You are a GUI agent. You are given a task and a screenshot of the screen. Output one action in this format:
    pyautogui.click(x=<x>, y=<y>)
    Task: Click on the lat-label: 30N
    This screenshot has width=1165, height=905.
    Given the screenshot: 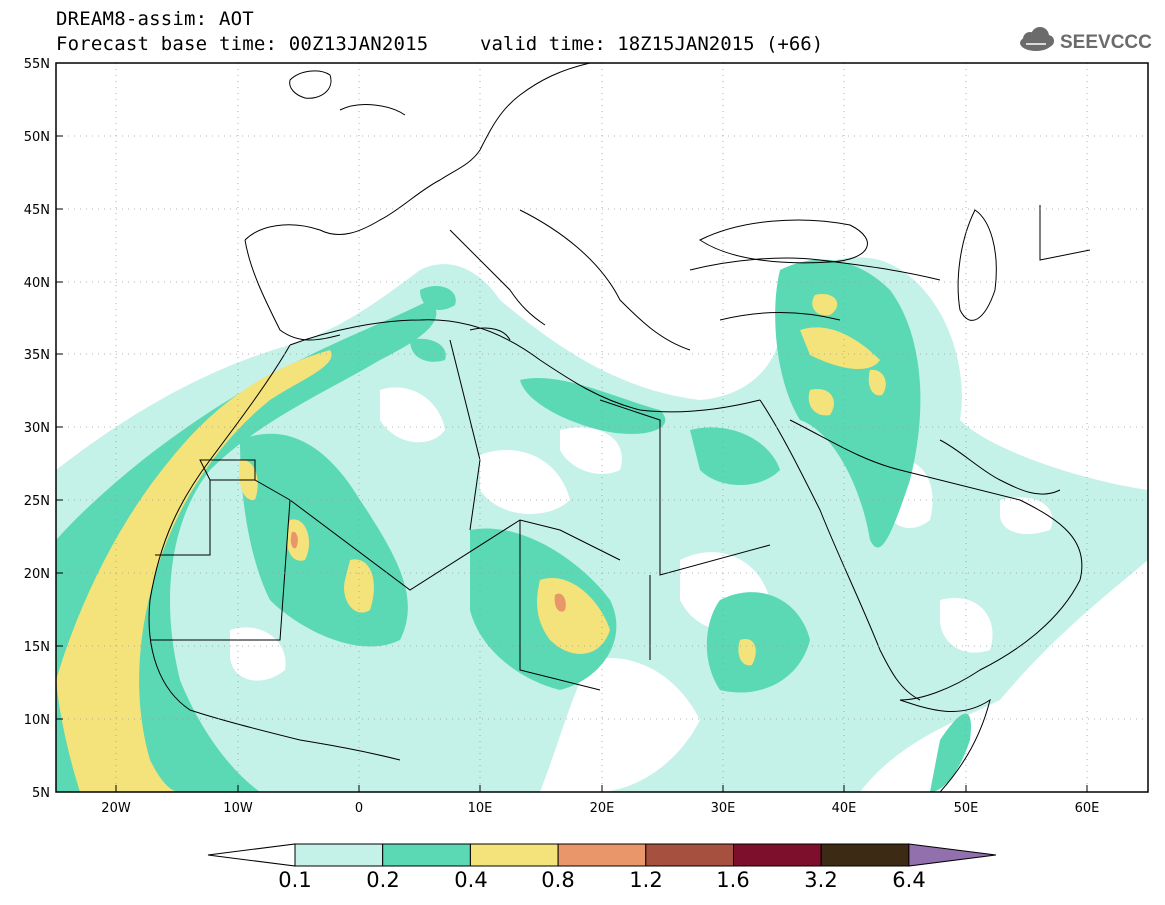 What is the action you would take?
    pyautogui.click(x=37, y=428)
    